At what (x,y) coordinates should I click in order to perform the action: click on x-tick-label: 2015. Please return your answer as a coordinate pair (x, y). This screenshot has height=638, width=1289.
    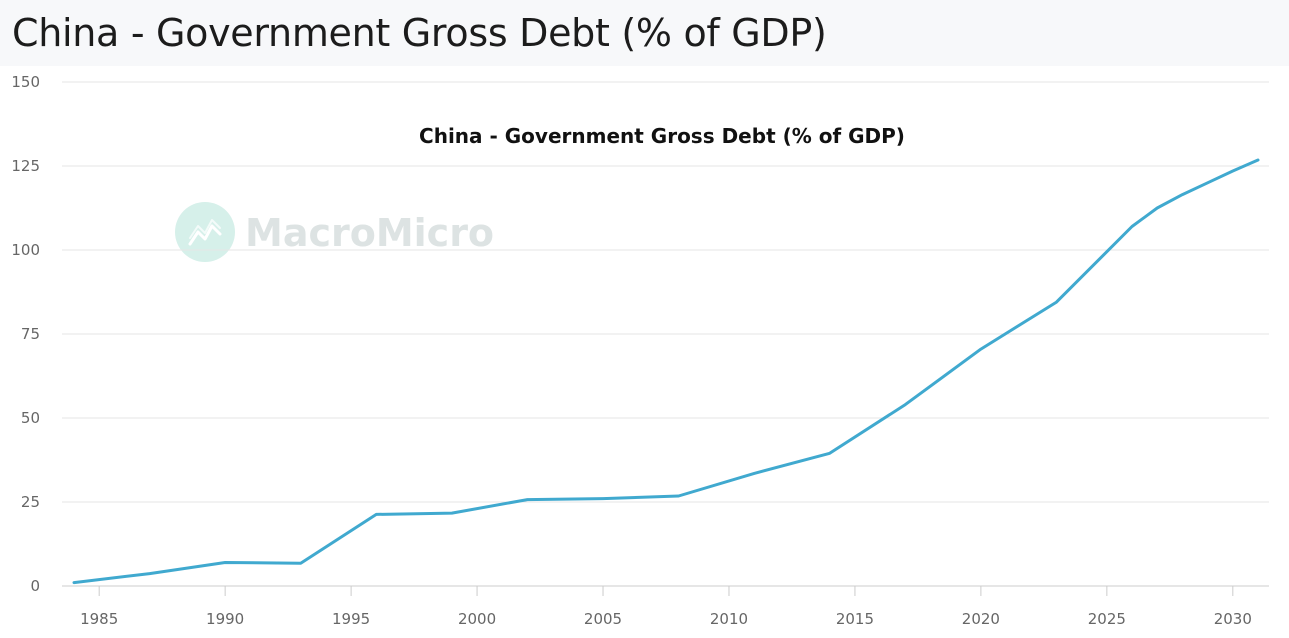
    Looking at the image, I should click on (855, 619).